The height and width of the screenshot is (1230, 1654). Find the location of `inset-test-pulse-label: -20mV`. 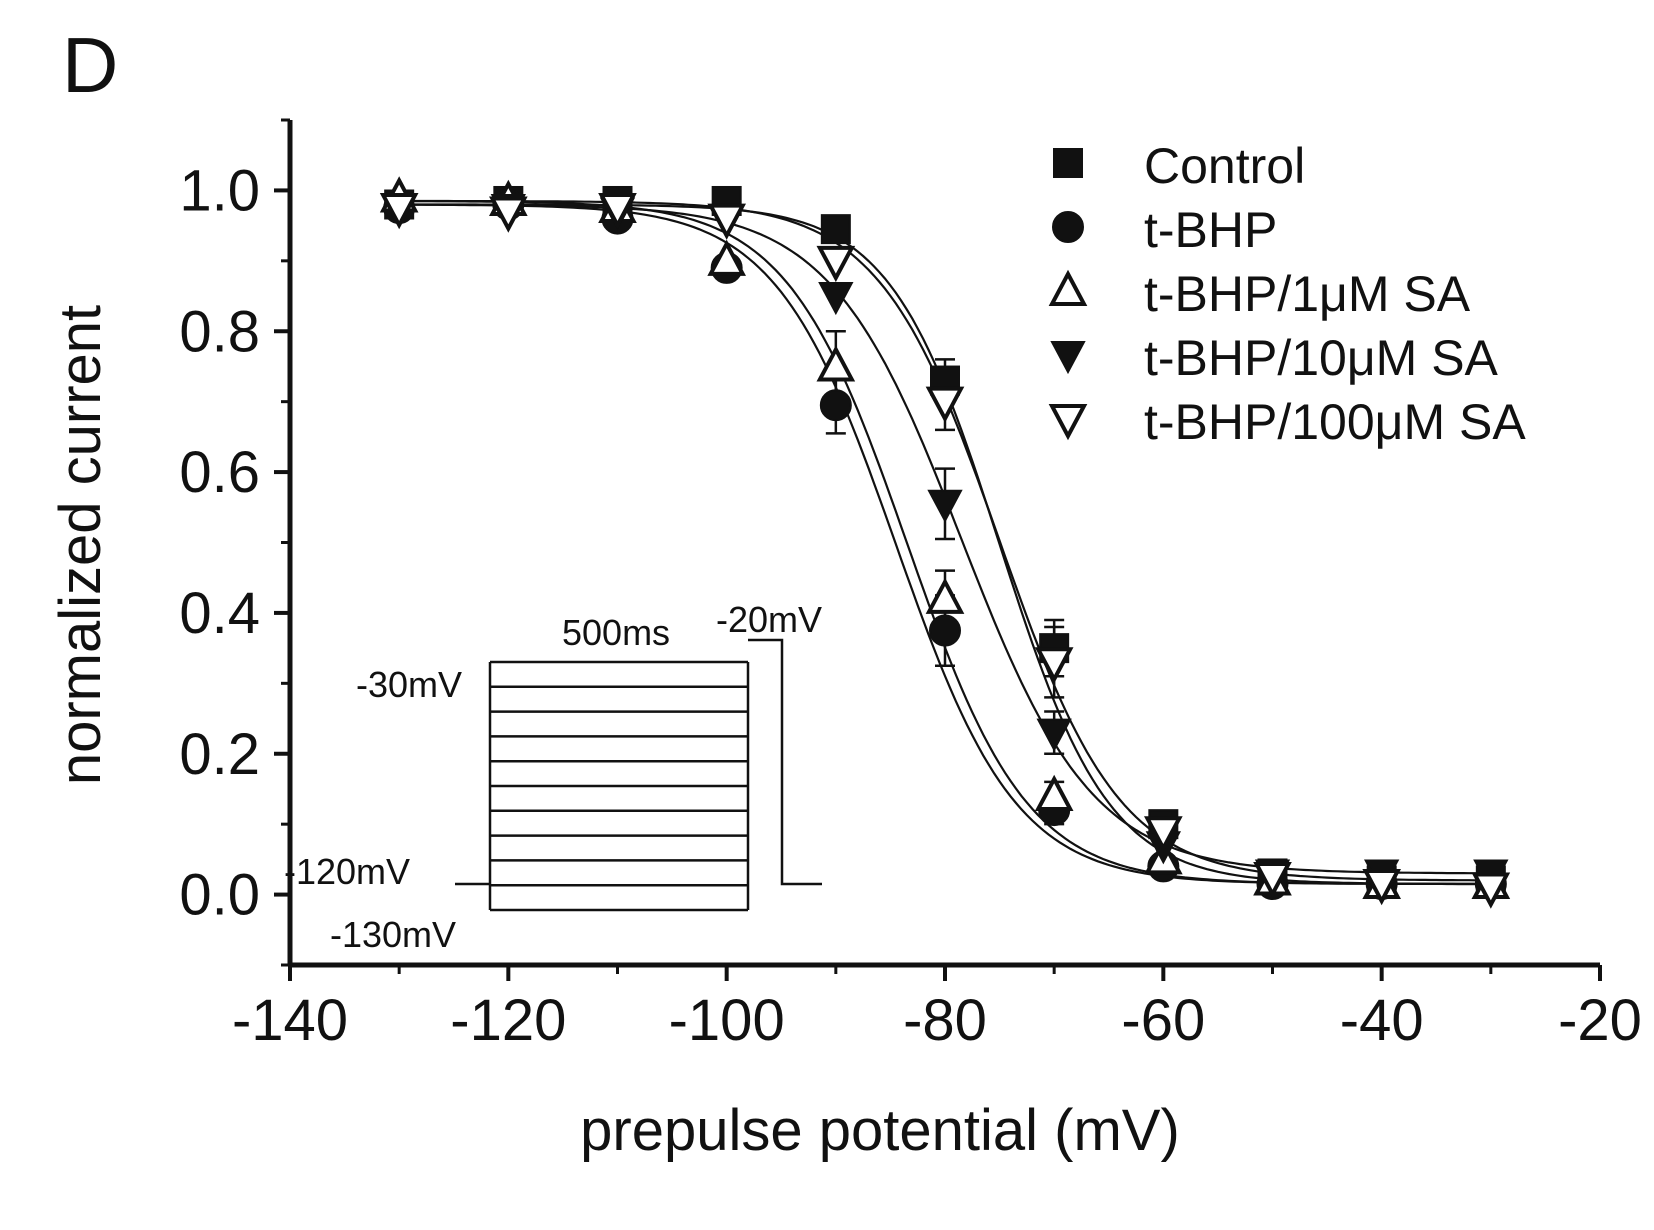

inset-test-pulse-label: -20mV is located at coordinates (769, 619).